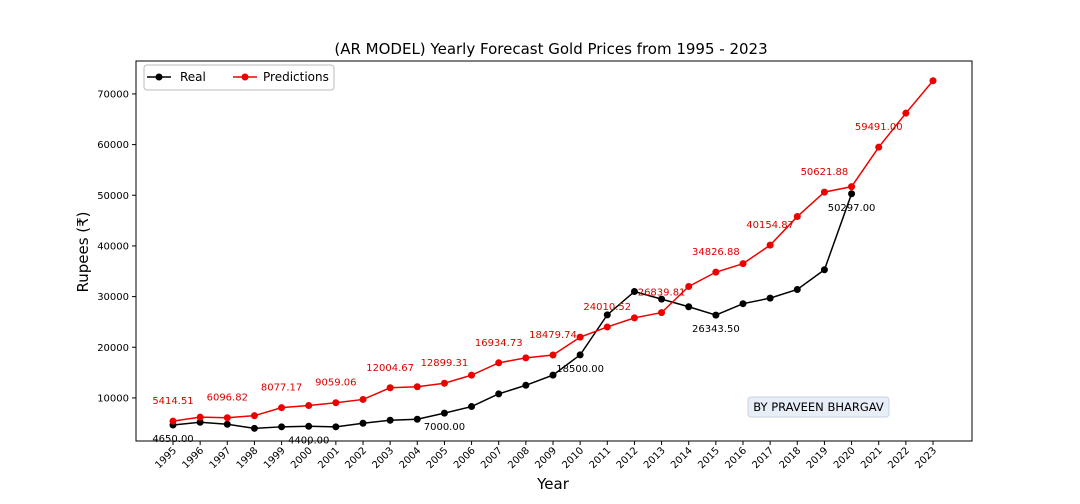  Describe the element at coordinates (113, 297) in the screenshot. I see `y-tick-label: 30000` at that location.